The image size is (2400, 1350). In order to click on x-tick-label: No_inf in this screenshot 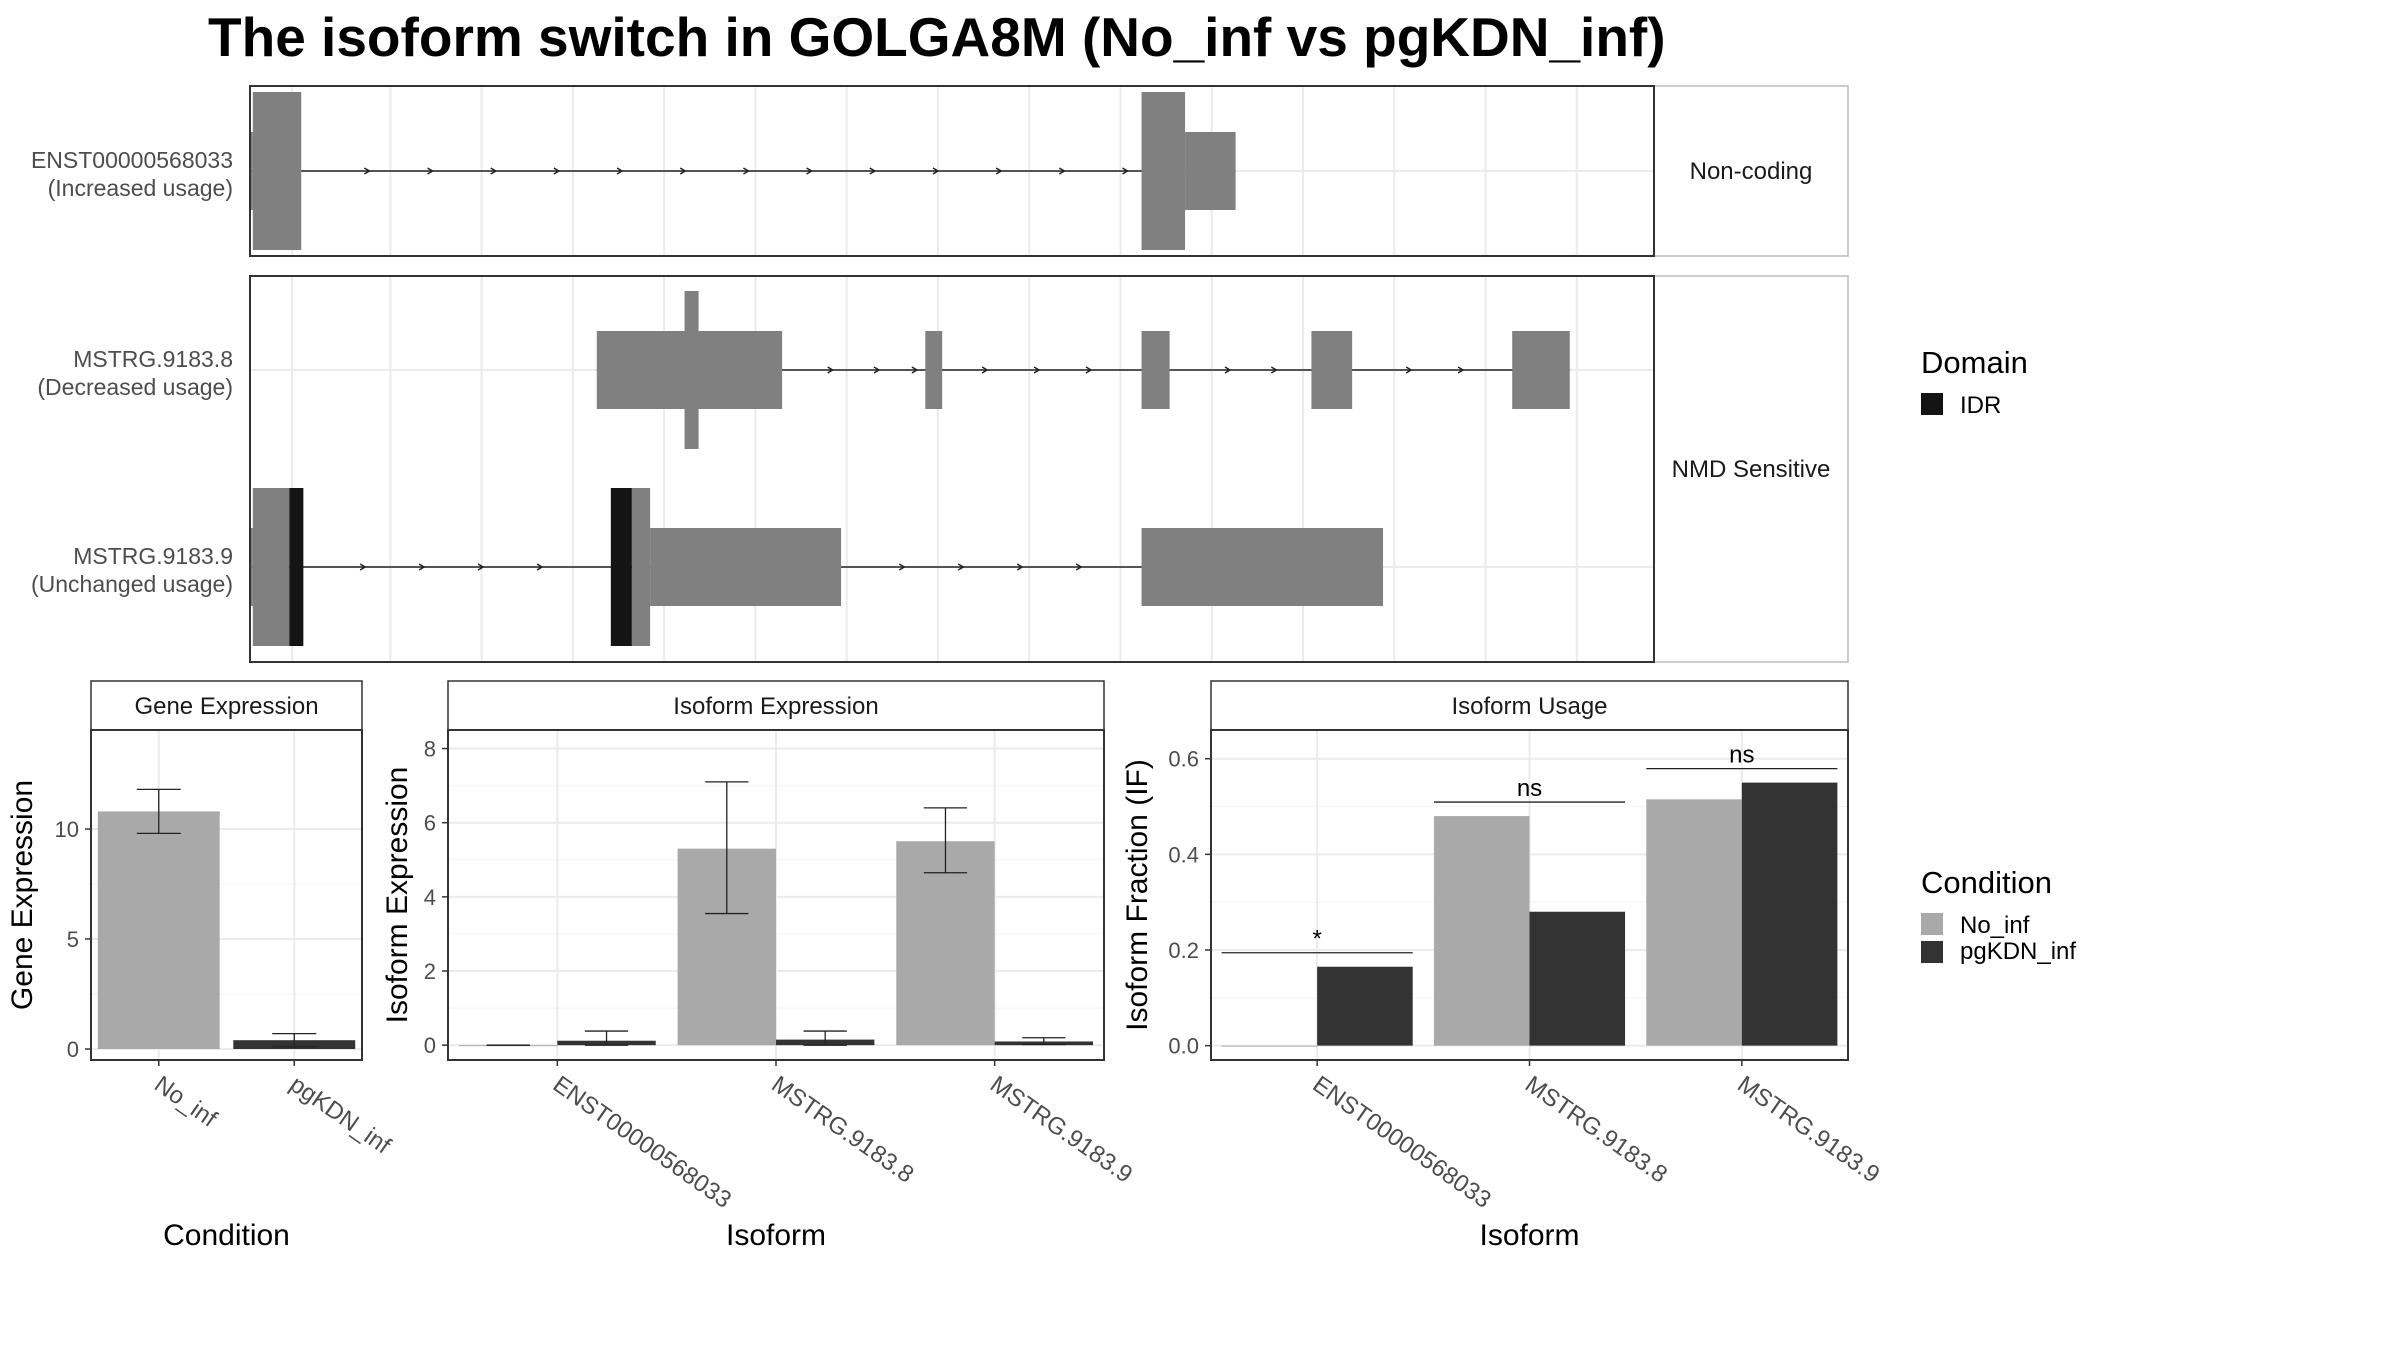, I will do `click(185, 1102)`.